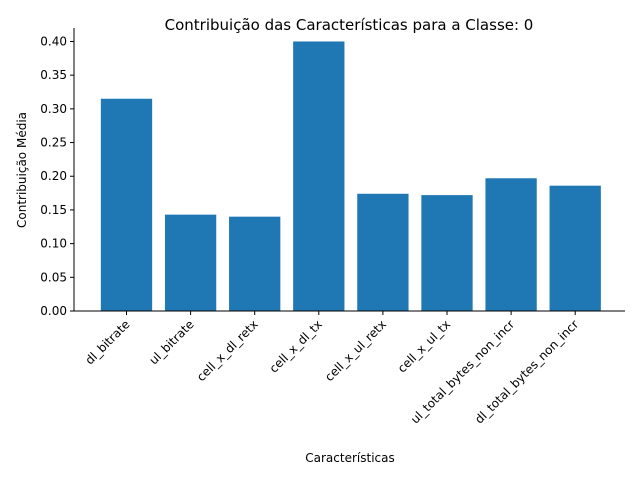 This screenshot has height=480, width=640. I want to click on bar-dl_total_bytes_non_incr, so click(575, 248).